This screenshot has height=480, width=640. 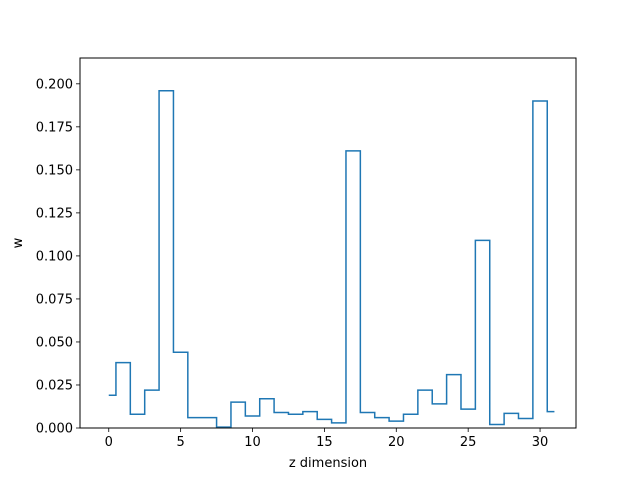 What do you see at coordinates (468, 442) in the screenshot?
I see `x-tick-label: 25` at bounding box center [468, 442].